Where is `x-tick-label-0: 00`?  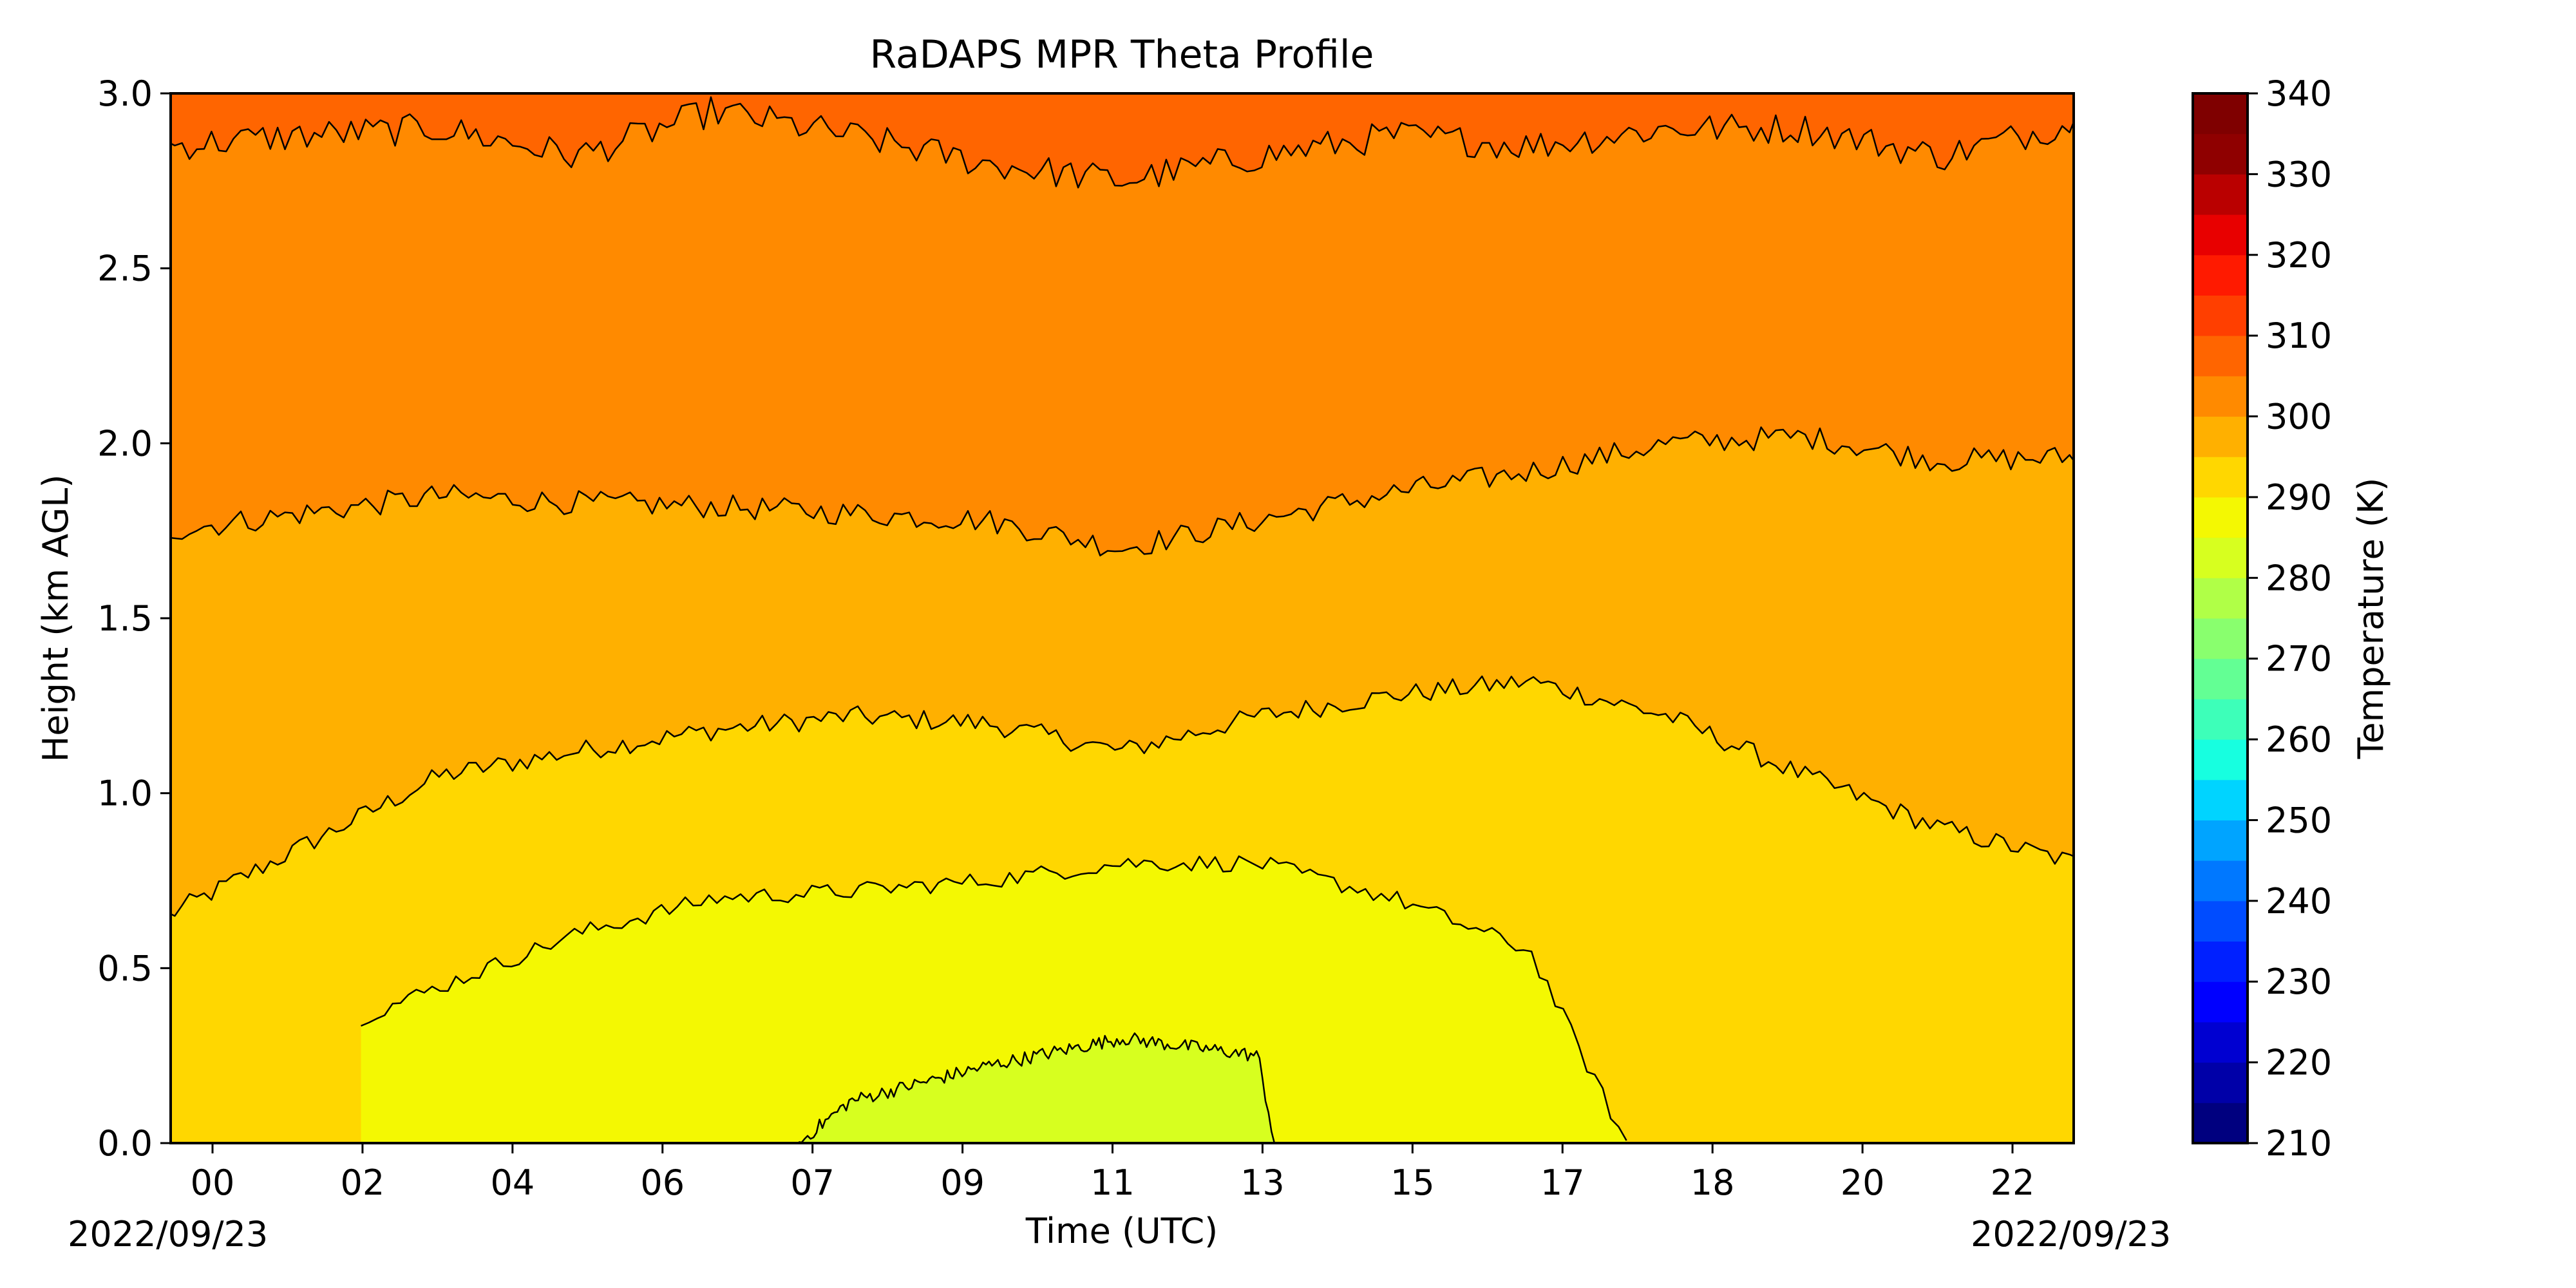 x-tick-label-0: 00 is located at coordinates (213, 1182).